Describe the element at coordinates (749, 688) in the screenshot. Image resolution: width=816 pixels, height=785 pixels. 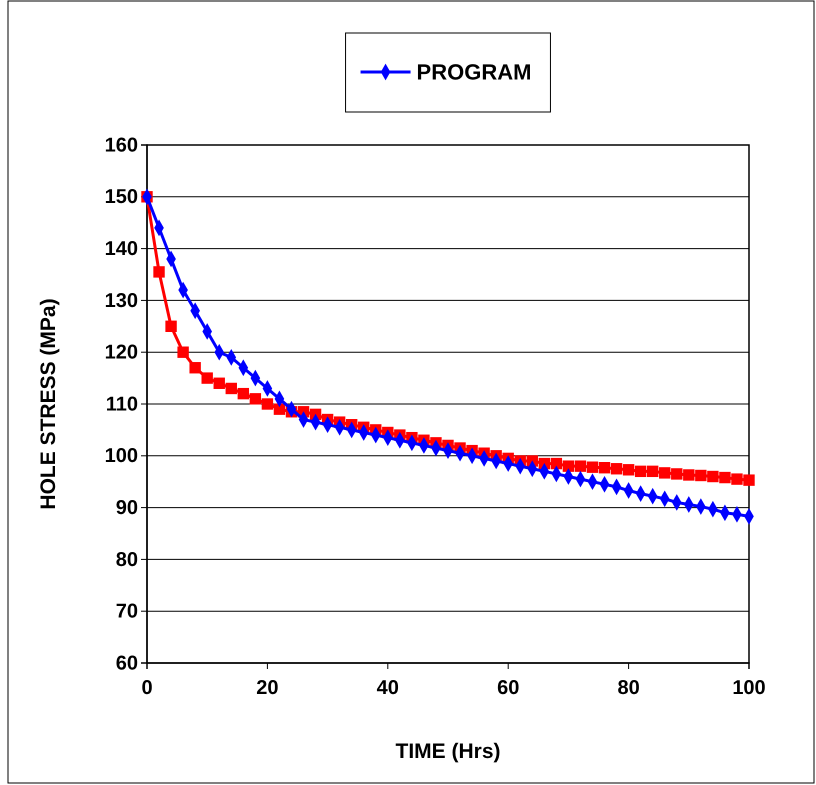
I see `x-tick-label: 100` at that location.